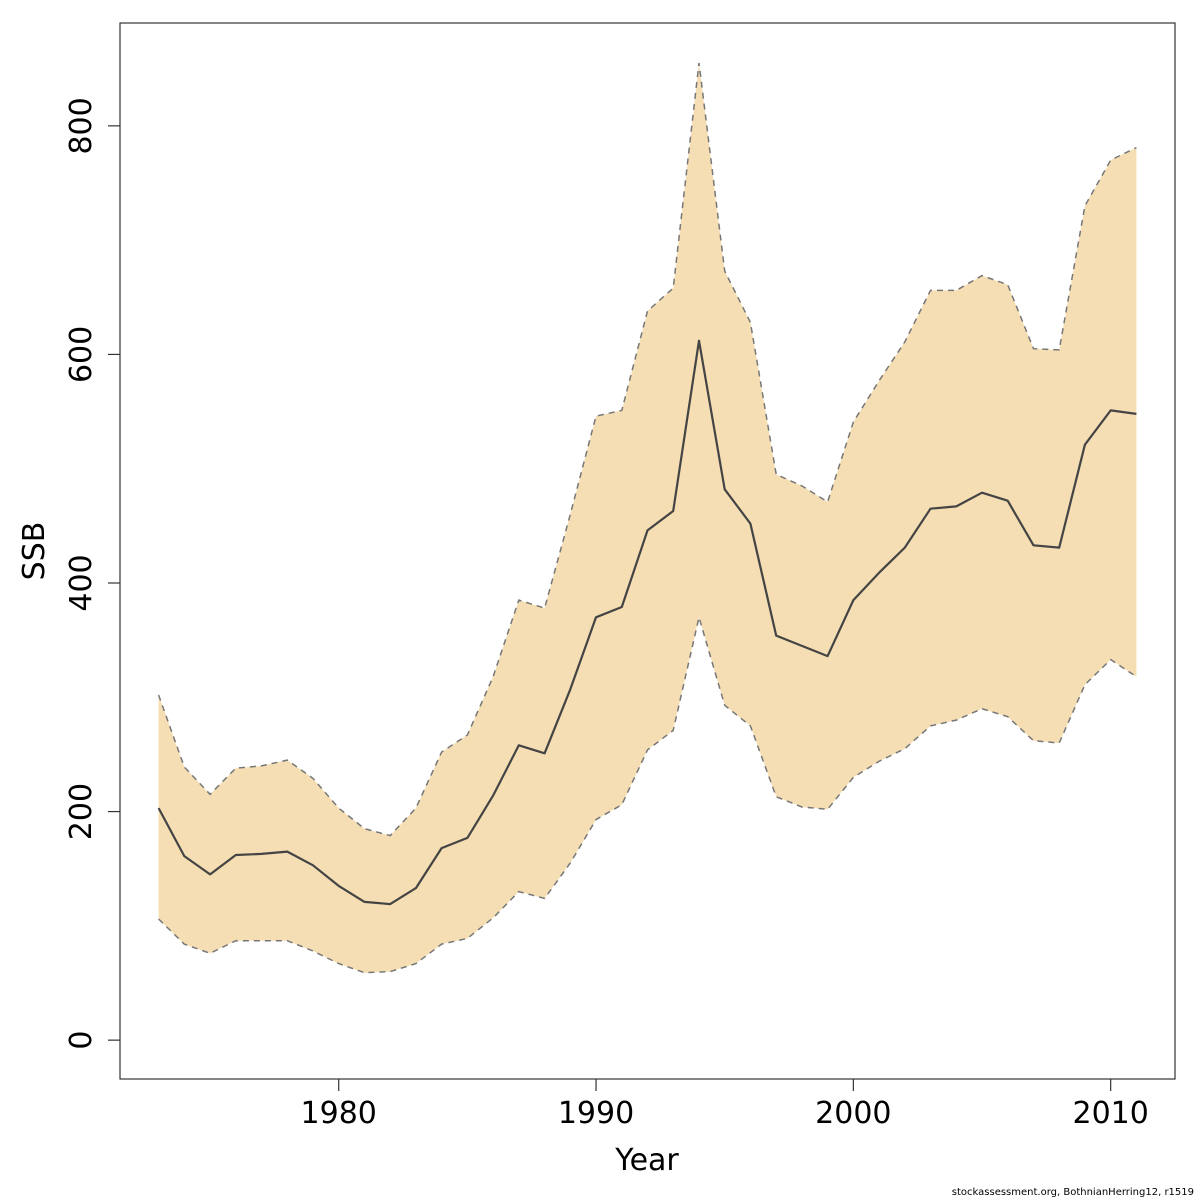 This screenshot has height=1200, width=1200. Describe the element at coordinates (81, 582) in the screenshot. I see `y-tick-label: 400` at that location.